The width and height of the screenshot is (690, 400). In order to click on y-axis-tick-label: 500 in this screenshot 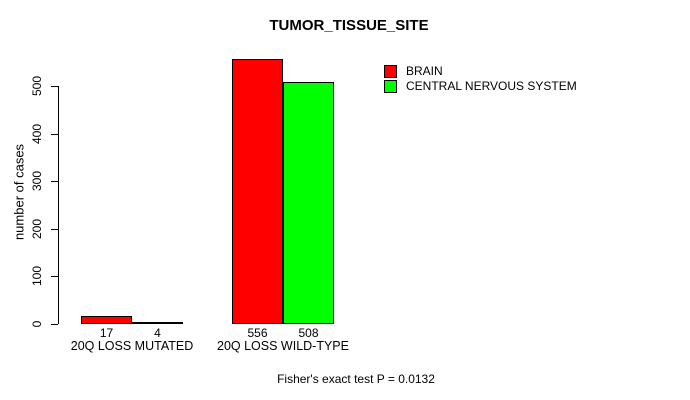, I will do `click(37, 86)`.